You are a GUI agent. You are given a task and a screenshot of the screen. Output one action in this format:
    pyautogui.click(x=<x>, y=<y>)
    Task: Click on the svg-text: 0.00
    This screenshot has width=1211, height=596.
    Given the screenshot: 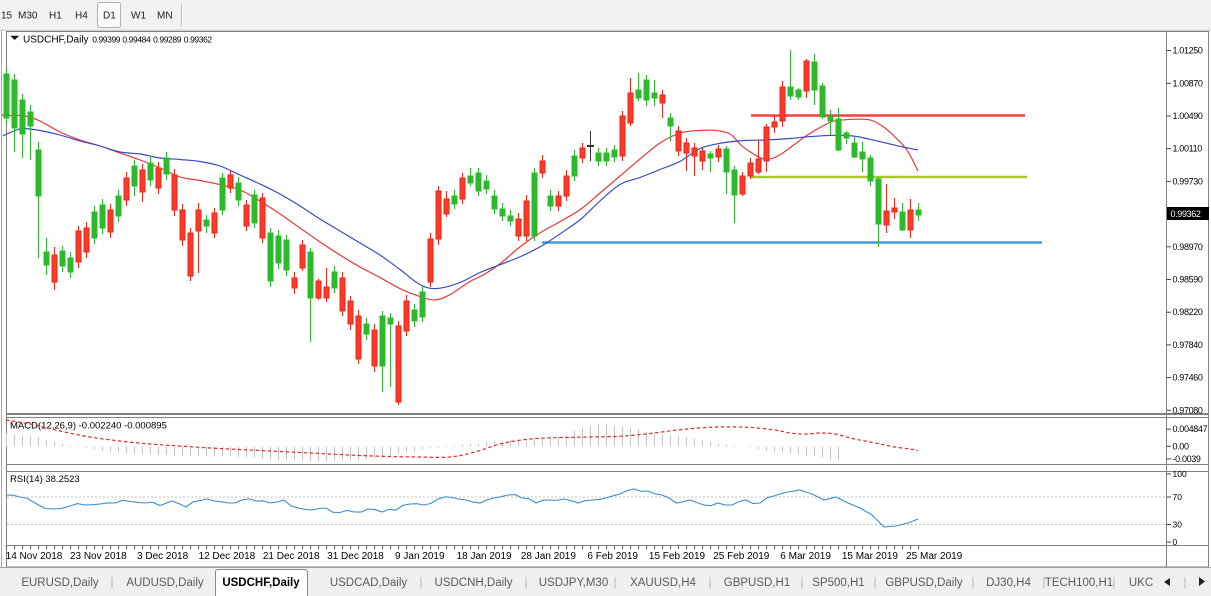 What is the action you would take?
    pyautogui.click(x=1181, y=446)
    